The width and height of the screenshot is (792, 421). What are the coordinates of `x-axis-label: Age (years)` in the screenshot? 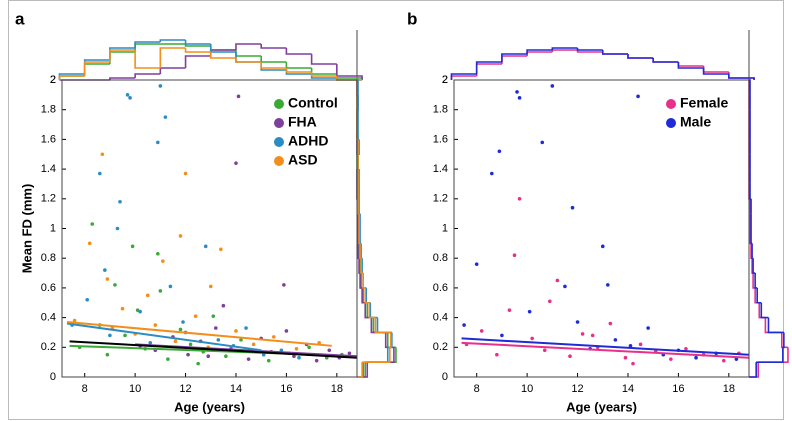 It's located at (601, 406).